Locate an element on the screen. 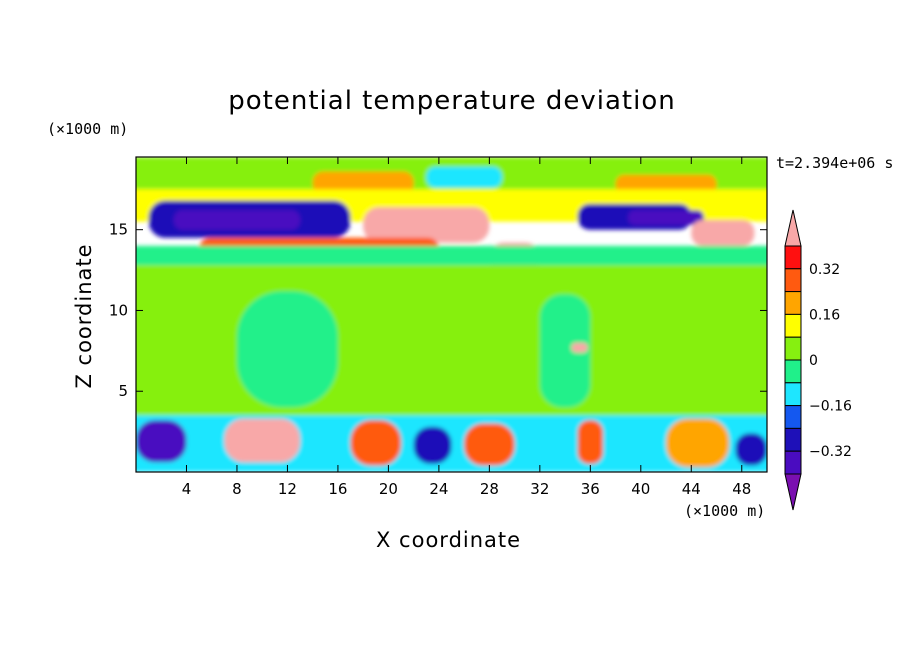  x-tick-label: 8 is located at coordinates (237, 489).